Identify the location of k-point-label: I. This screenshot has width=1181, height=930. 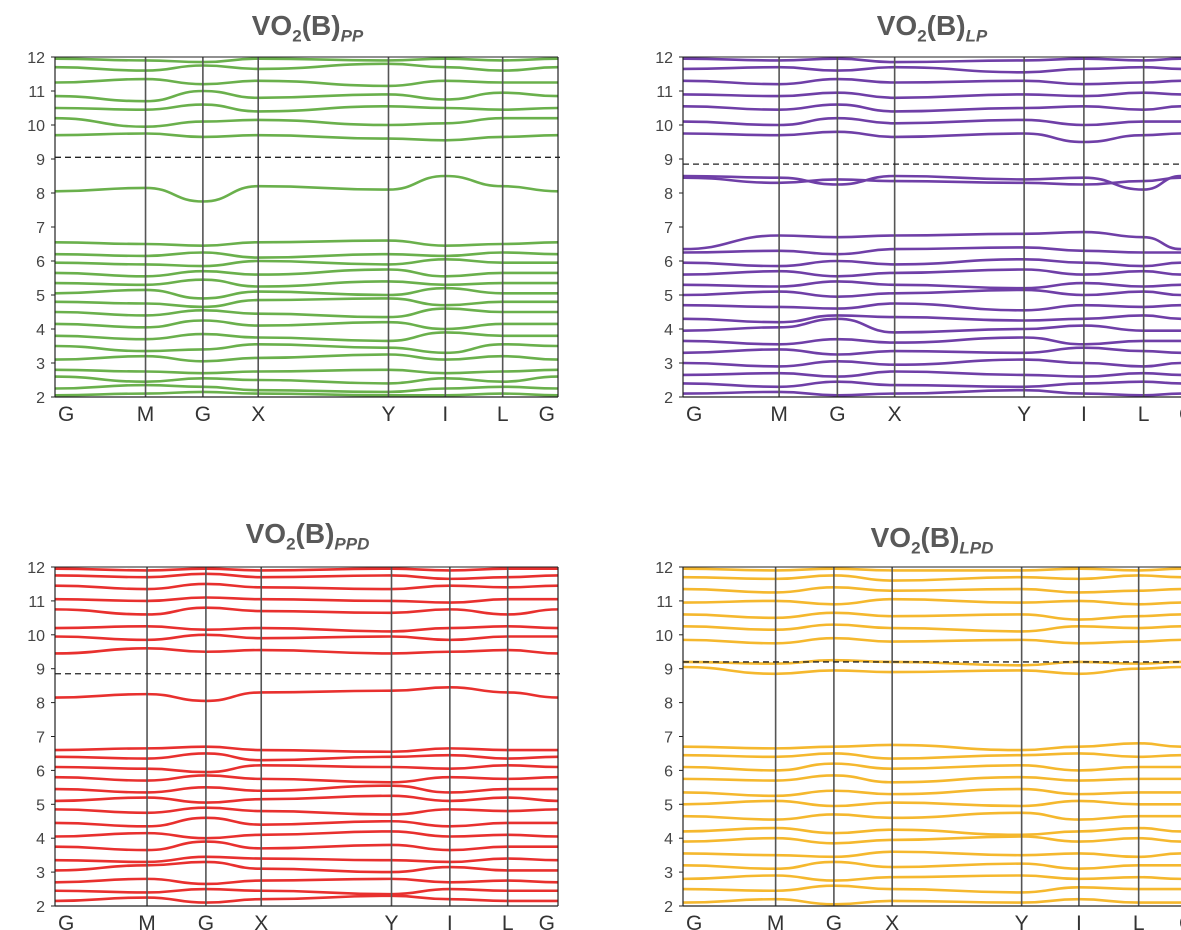
(450, 921).